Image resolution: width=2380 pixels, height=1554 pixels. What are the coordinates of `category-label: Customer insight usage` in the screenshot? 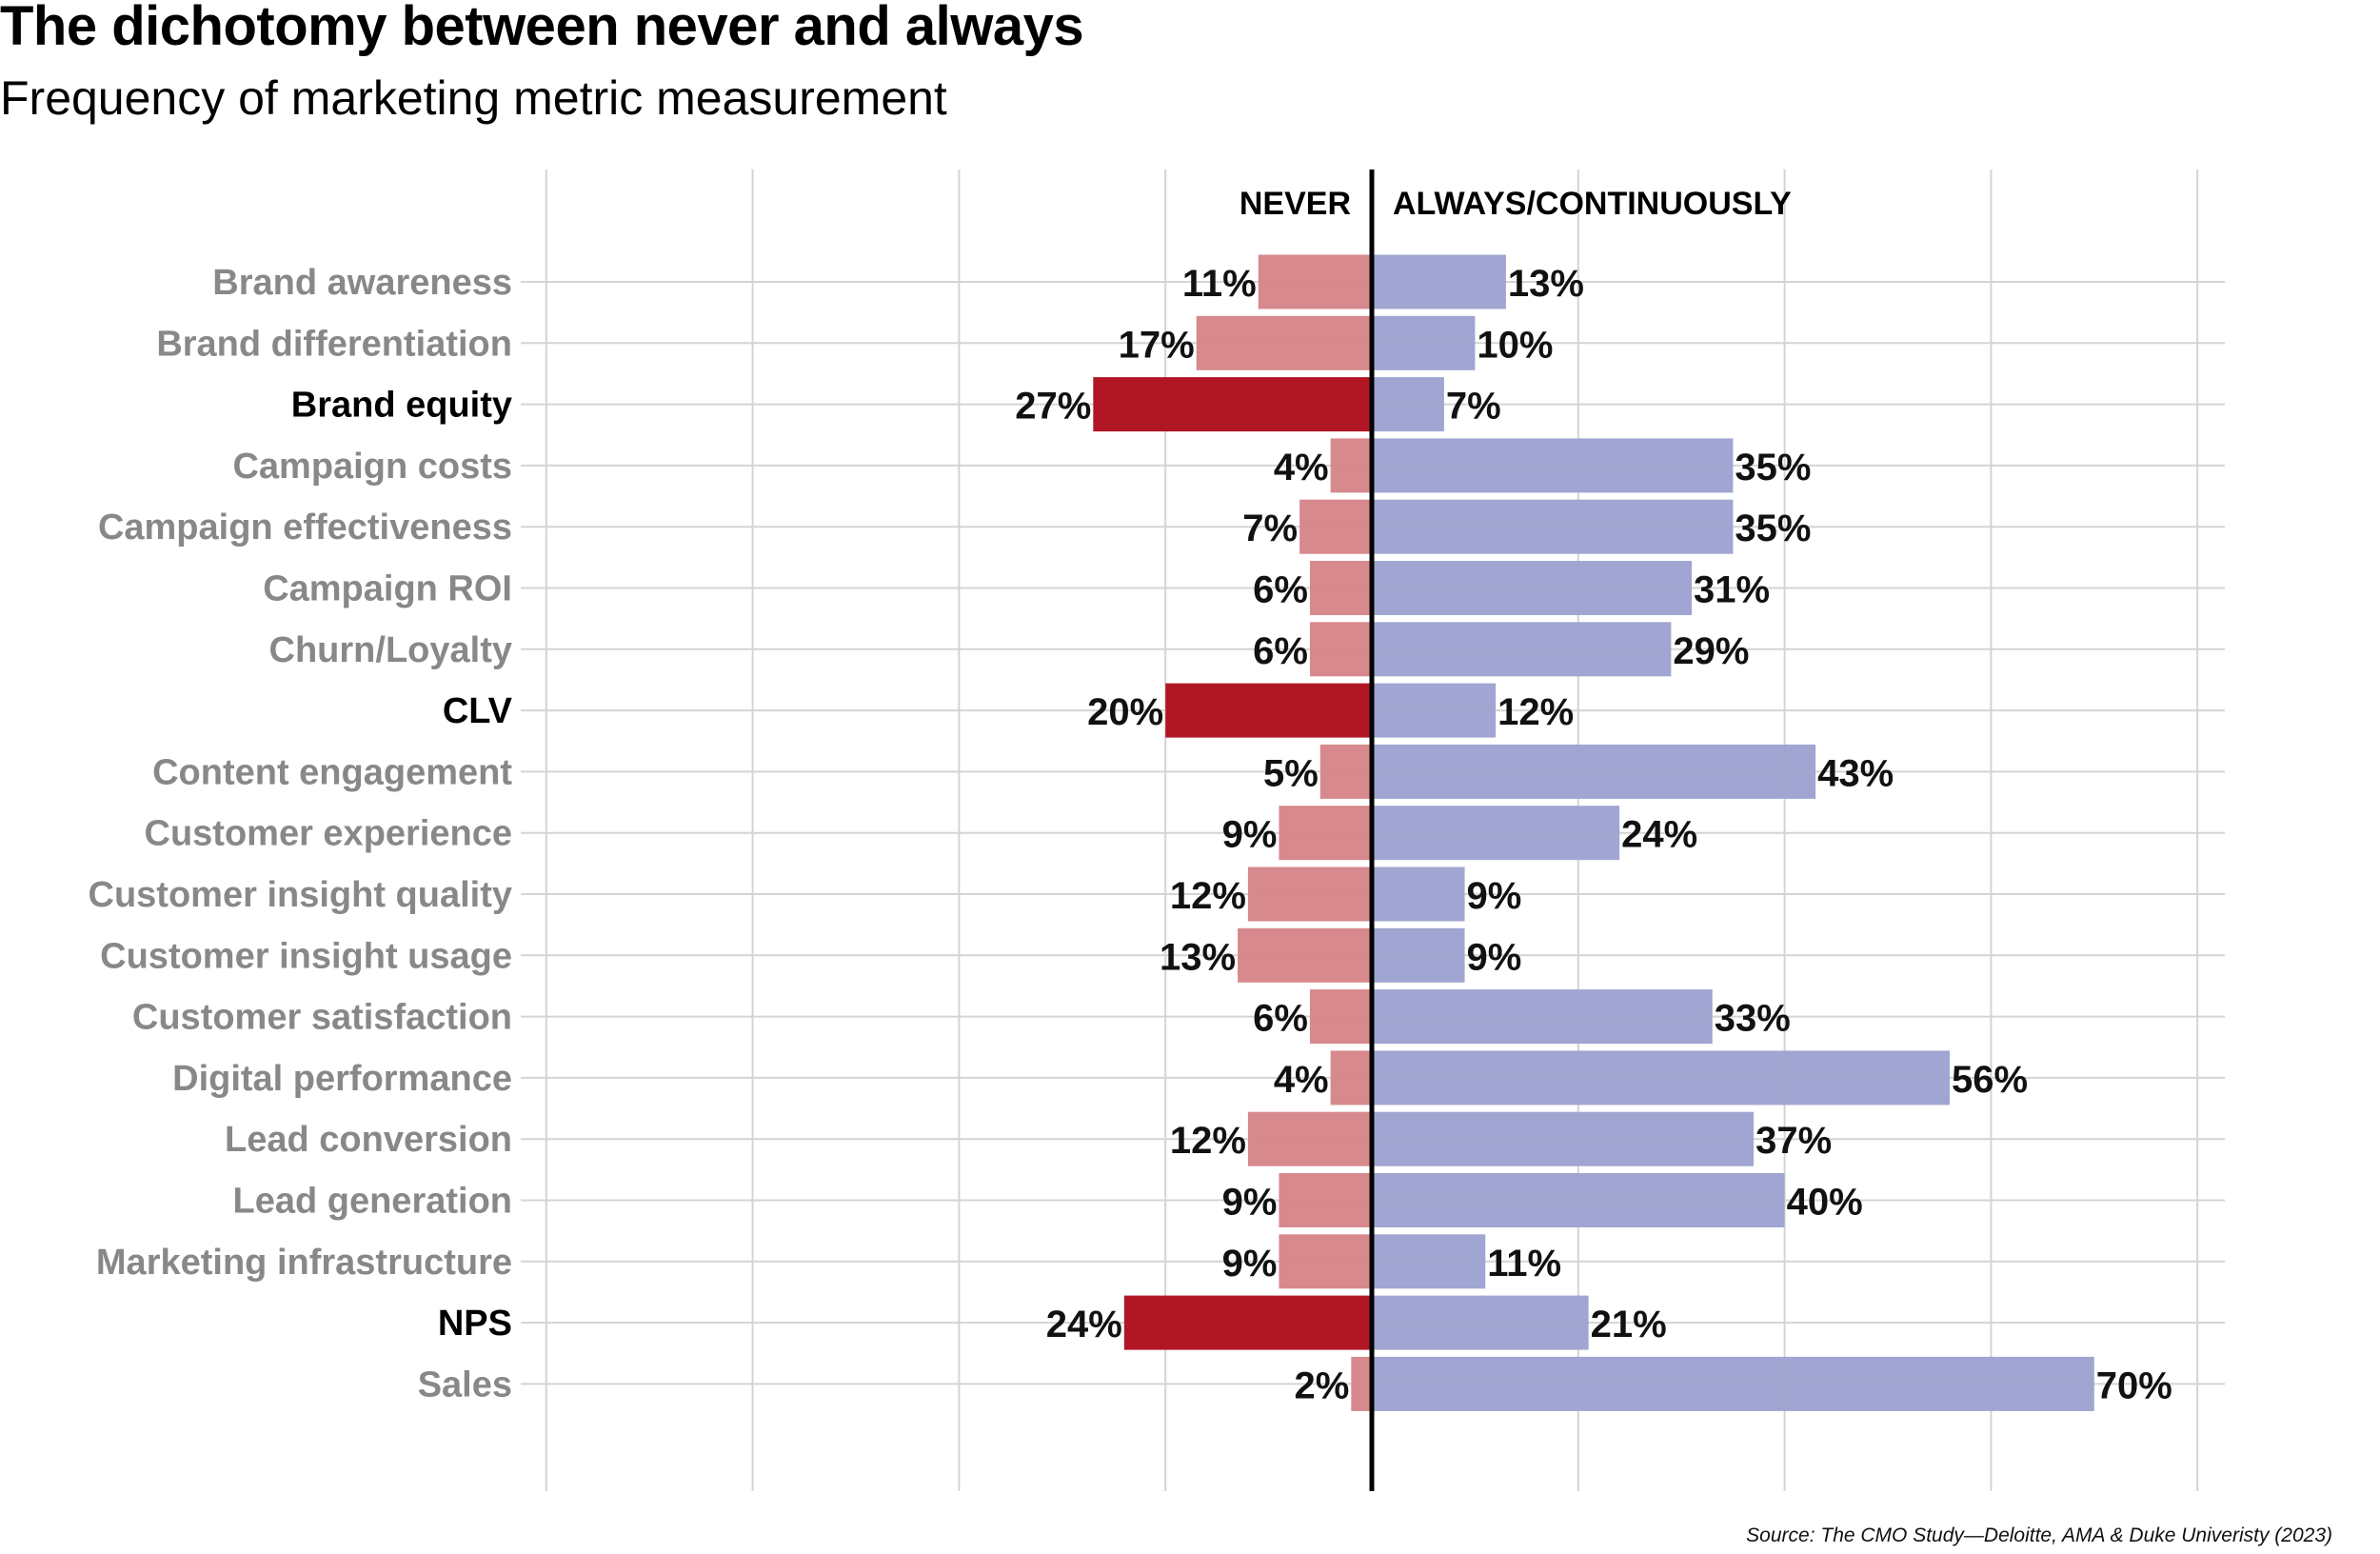 It's located at (306, 956).